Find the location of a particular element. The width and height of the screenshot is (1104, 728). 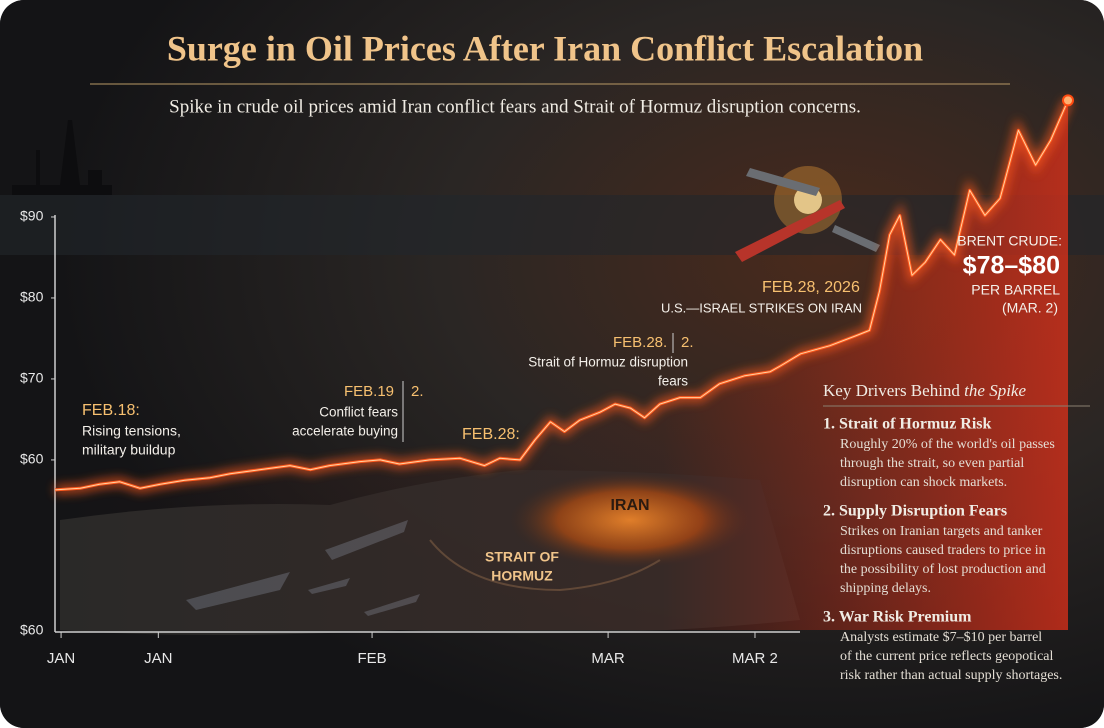

map-label: HORMUZ is located at coordinates (522, 576).